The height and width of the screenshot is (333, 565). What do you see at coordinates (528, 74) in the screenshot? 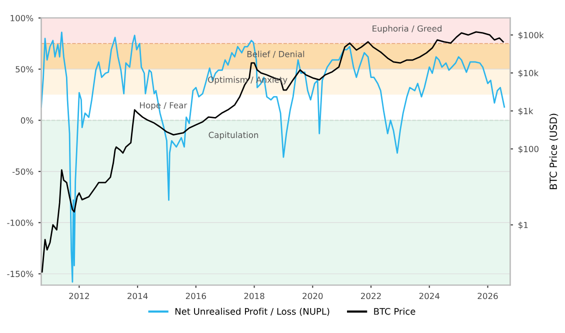
I see `y2-tick-label: $10k` at bounding box center [528, 74].